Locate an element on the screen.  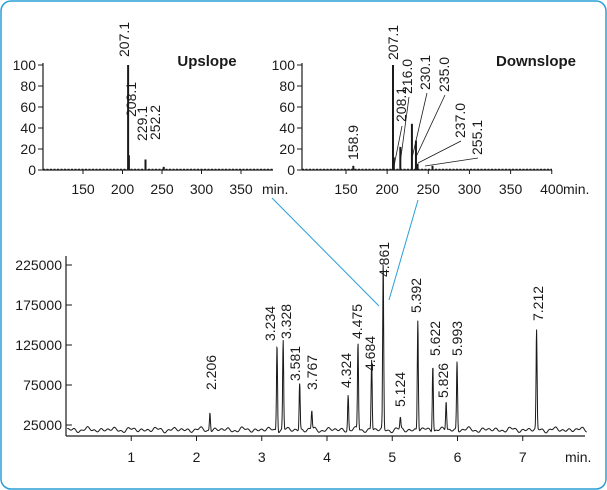
downslope-y-tick-label: 0 is located at coordinates (291, 170).